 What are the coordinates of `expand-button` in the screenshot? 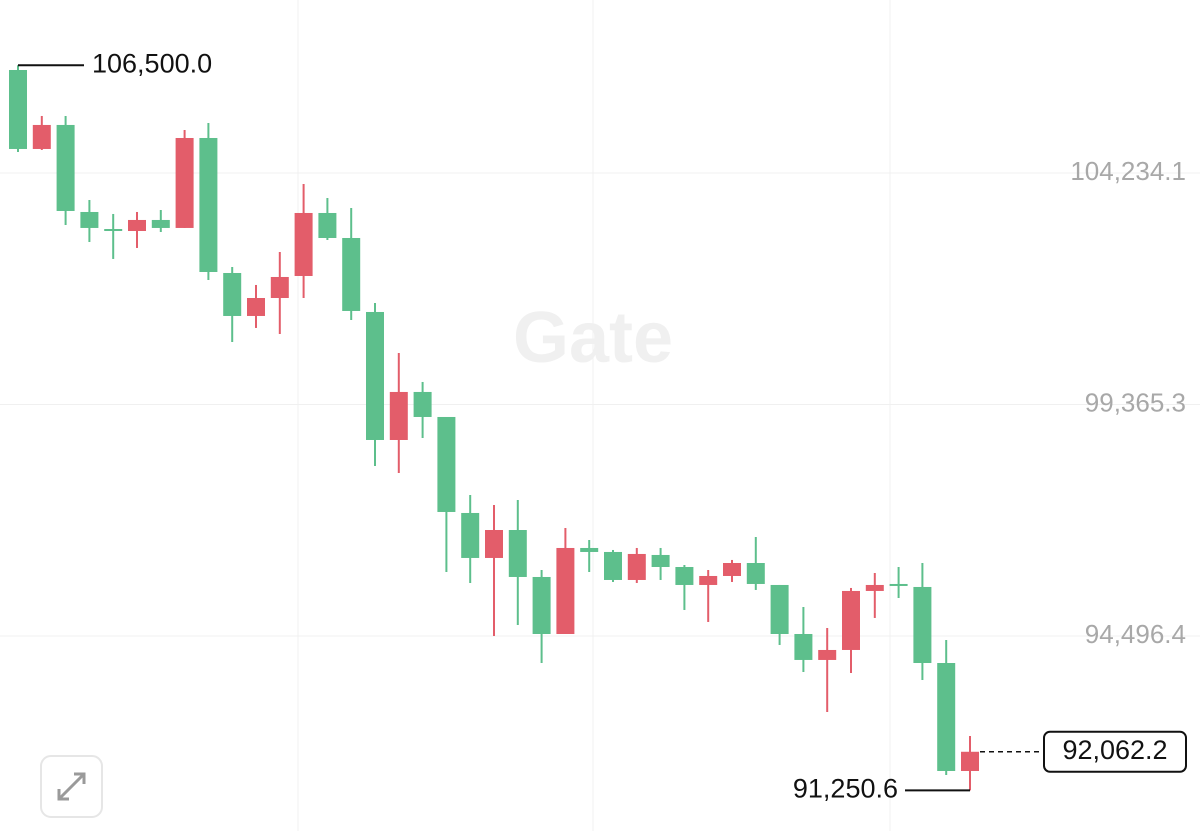 It's located at (71, 786).